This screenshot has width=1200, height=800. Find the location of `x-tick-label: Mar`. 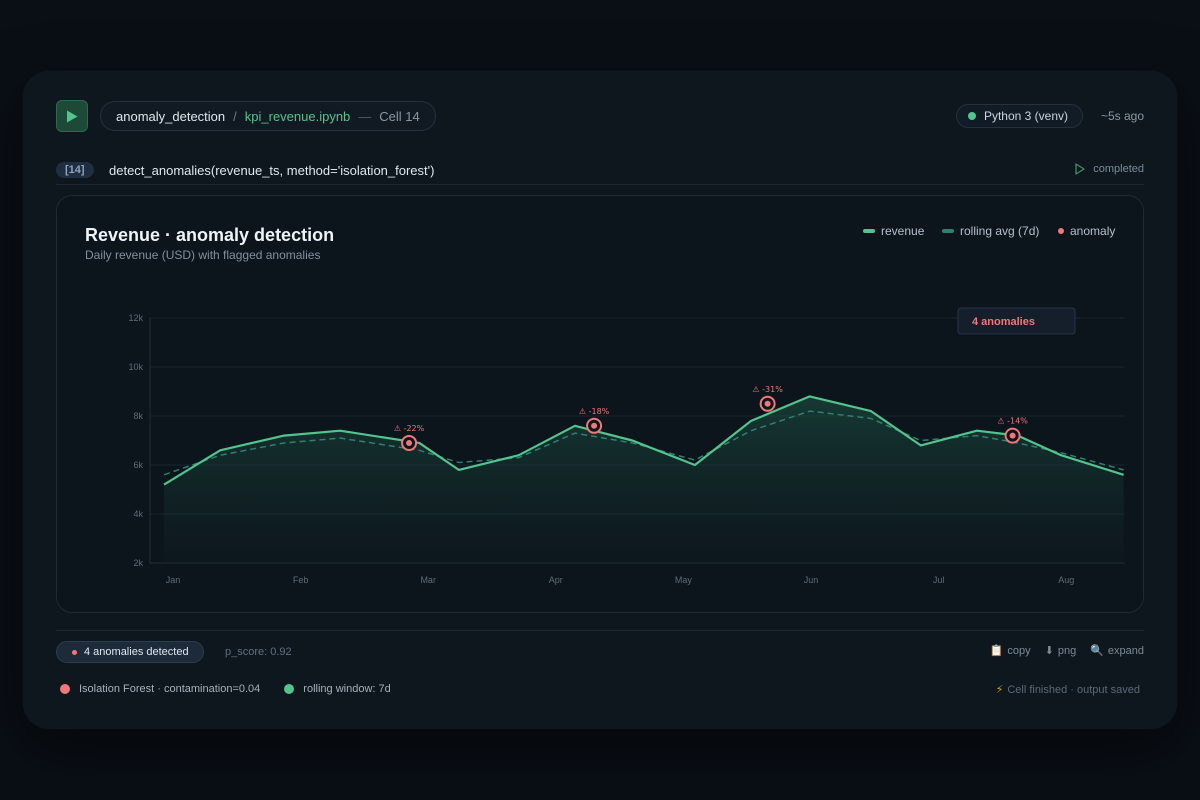

x-tick-label: Mar is located at coordinates (428, 580).